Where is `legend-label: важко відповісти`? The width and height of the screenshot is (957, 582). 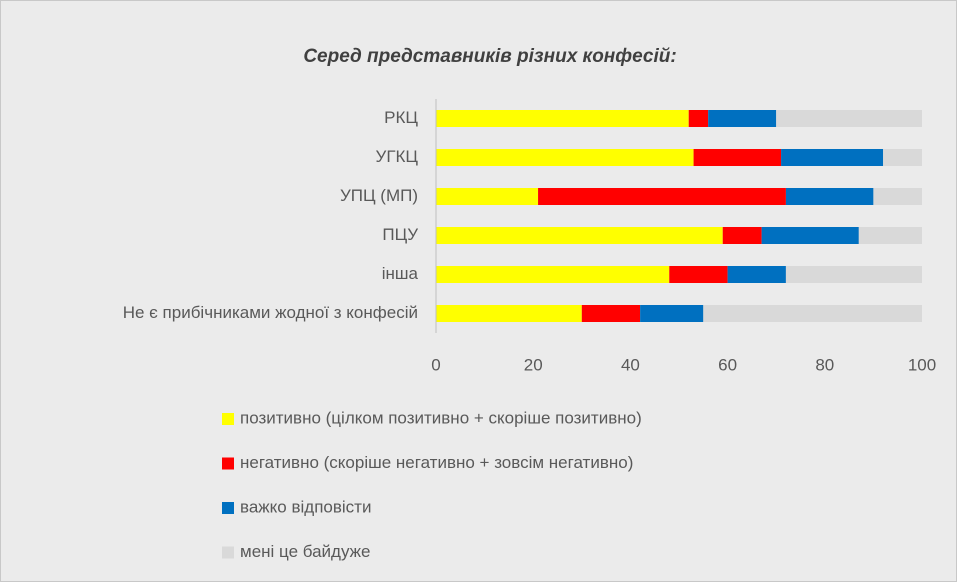
legend-label: важко відповісти is located at coordinates (305, 506).